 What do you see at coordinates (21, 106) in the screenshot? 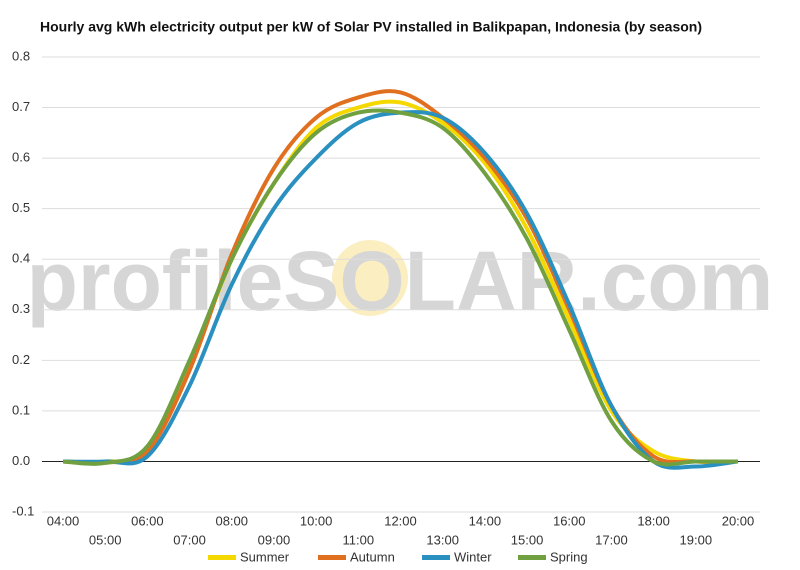
I see `y-tick-label: 0.7` at bounding box center [21, 106].